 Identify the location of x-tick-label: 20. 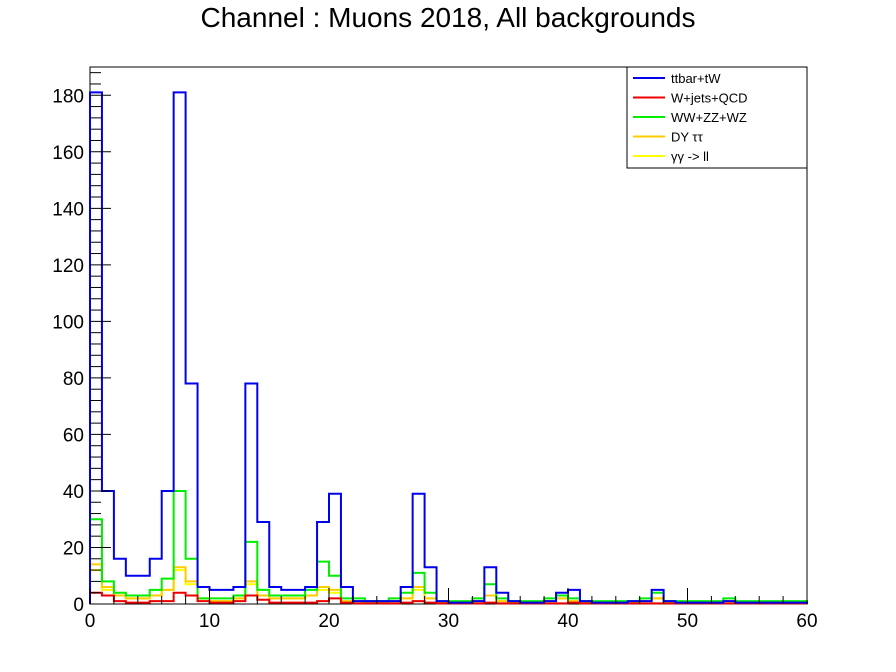
(328, 621).